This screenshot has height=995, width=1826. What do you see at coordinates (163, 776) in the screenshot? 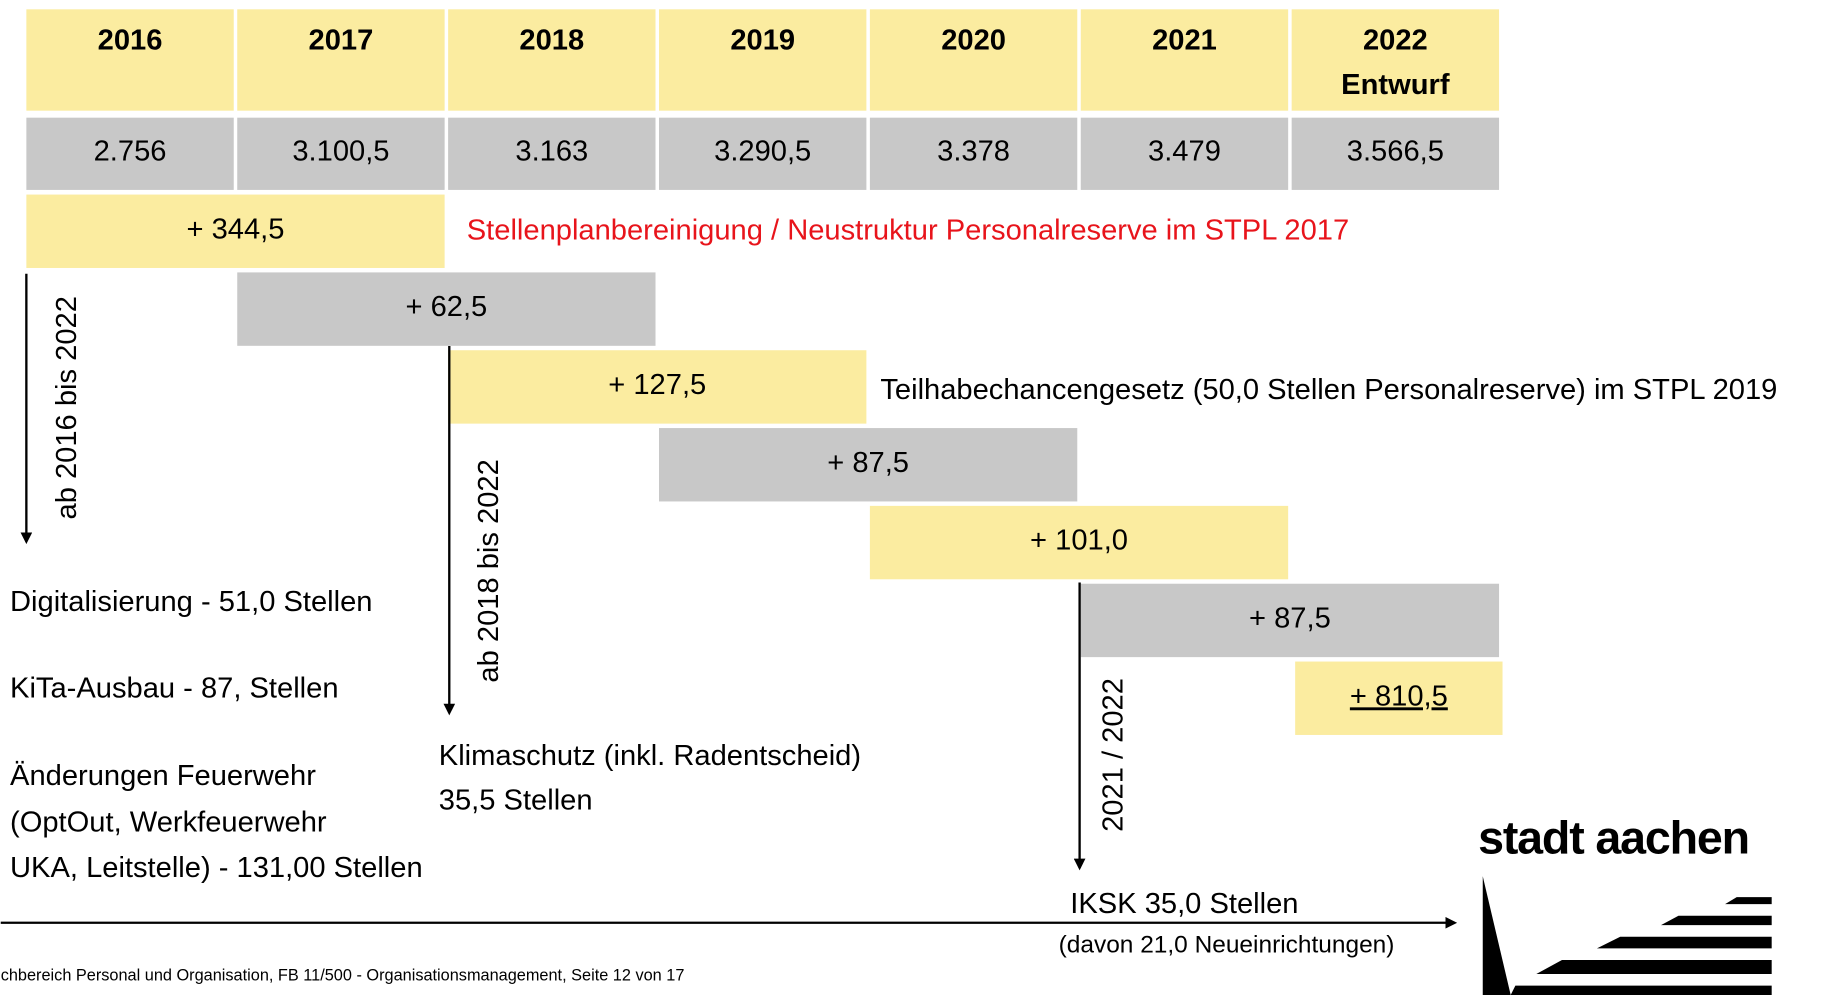
I see `note: Änderungen Feuerwehr` at bounding box center [163, 776].